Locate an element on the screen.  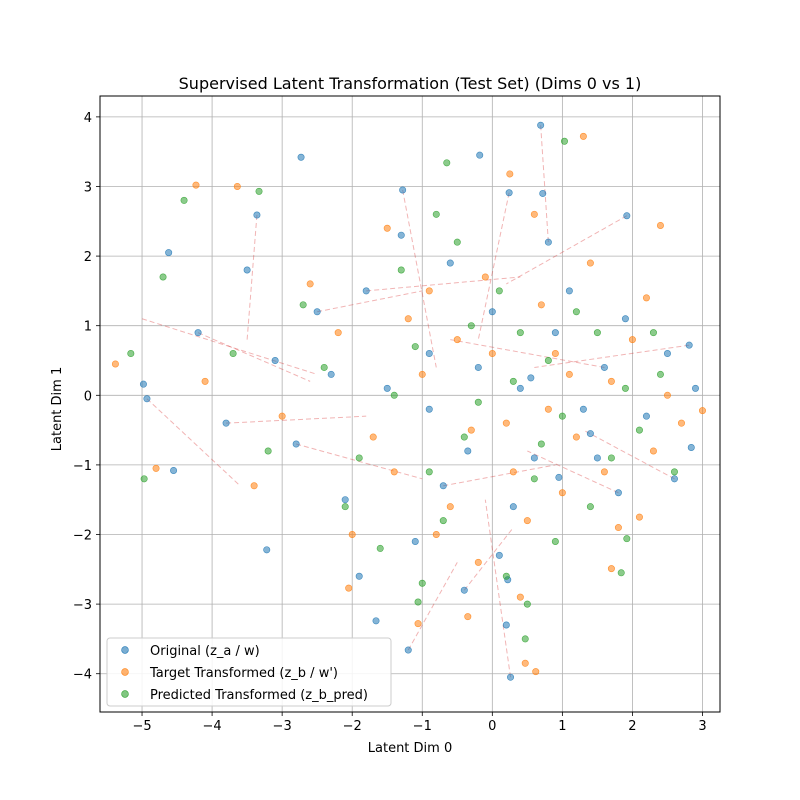
legend-marker is located at coordinates (125, 672).